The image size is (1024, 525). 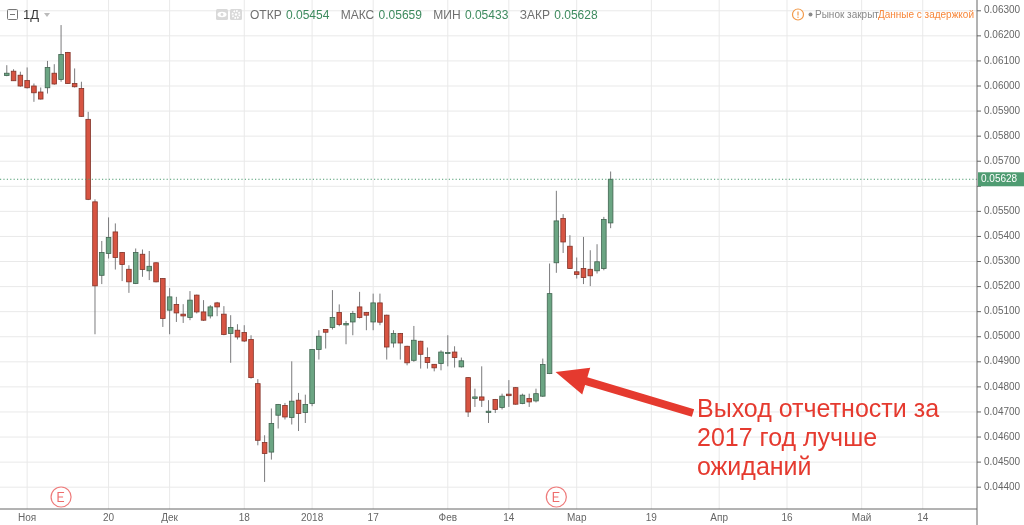 What do you see at coordinates (1002, 461) in the screenshot?
I see `y-tick-label: 0.04500` at bounding box center [1002, 461].